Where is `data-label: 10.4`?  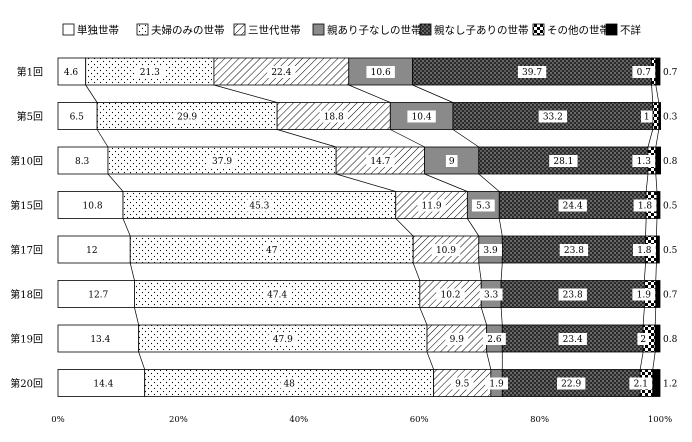 data-label: 10.4 is located at coordinates (422, 118).